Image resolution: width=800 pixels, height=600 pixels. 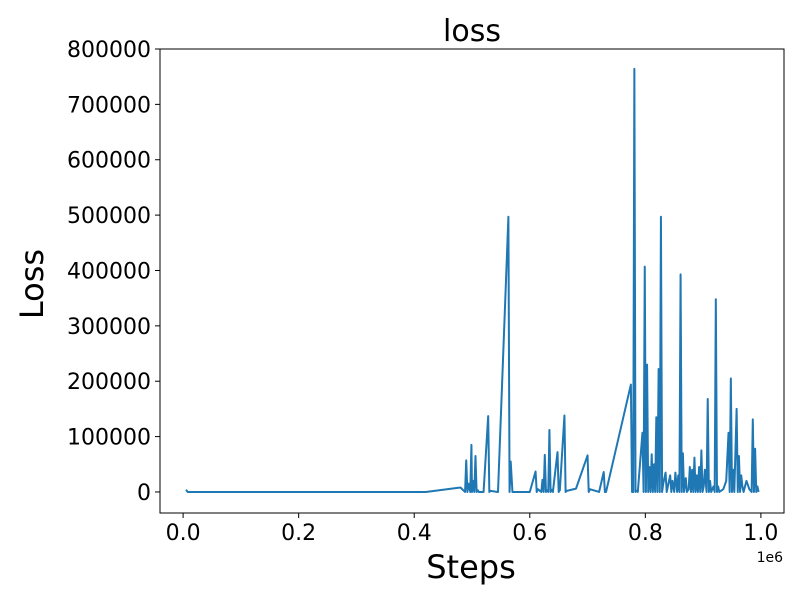 What do you see at coordinates (109, 382) in the screenshot?
I see `y-tick-label: 200000` at bounding box center [109, 382].